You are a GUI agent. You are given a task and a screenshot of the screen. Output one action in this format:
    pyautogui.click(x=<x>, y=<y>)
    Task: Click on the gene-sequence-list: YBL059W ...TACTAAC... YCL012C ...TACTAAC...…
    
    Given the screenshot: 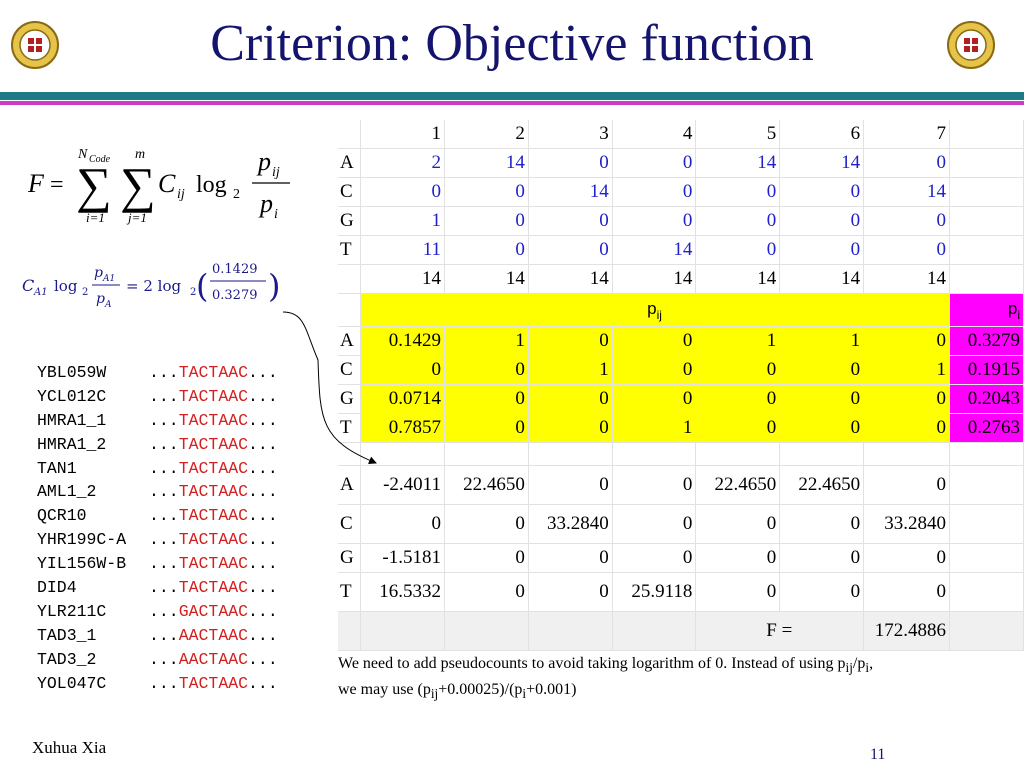 What is the action you would take?
    pyautogui.click(x=157, y=528)
    